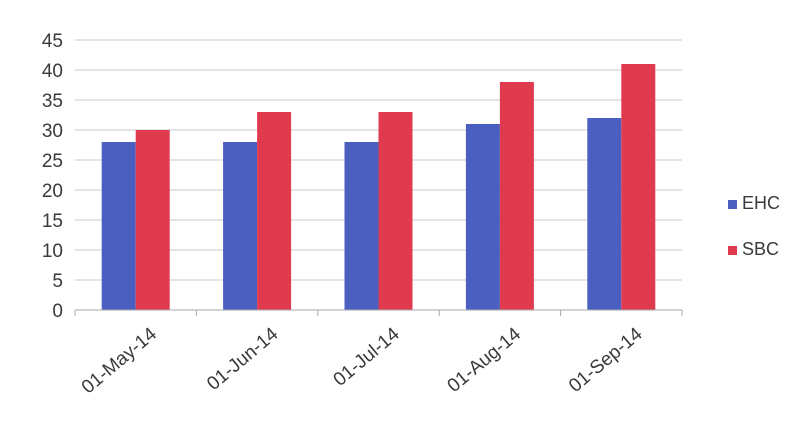 This screenshot has width=808, height=446. Describe the element at coordinates (761, 203) in the screenshot. I see `legend-label-ehc: EHC` at that location.